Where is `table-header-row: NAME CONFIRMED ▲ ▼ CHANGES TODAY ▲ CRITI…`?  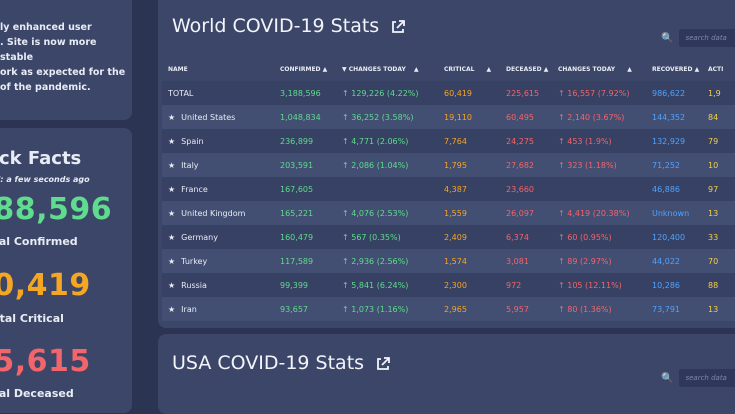 table-header-row: NAME CONFIRMED ▲ ▼ CHANGES TODAY ▲ CRITI… is located at coordinates (448, 69).